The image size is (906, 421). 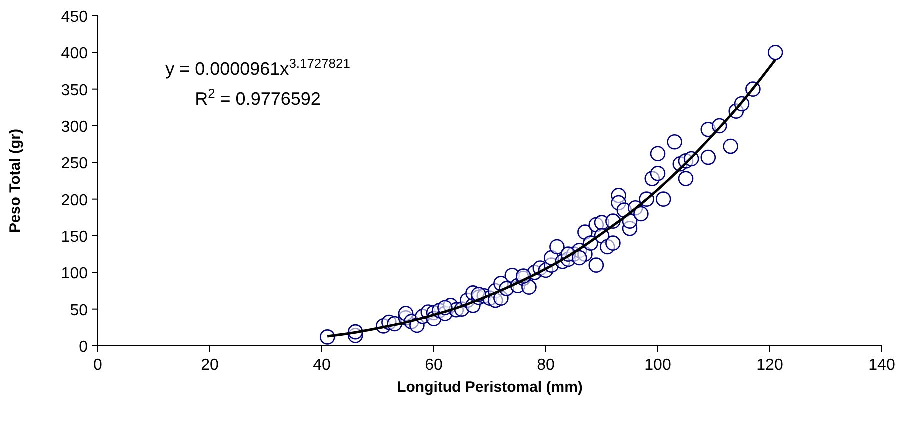 What do you see at coordinates (434, 365) in the screenshot?
I see `x-tick-label: 60` at bounding box center [434, 365].